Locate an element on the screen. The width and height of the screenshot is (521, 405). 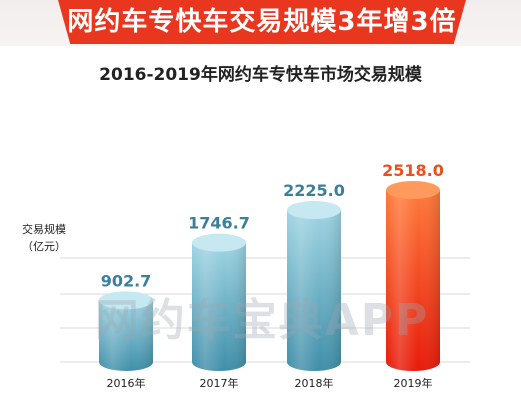
data-label: 2225.0 is located at coordinates (314, 190).